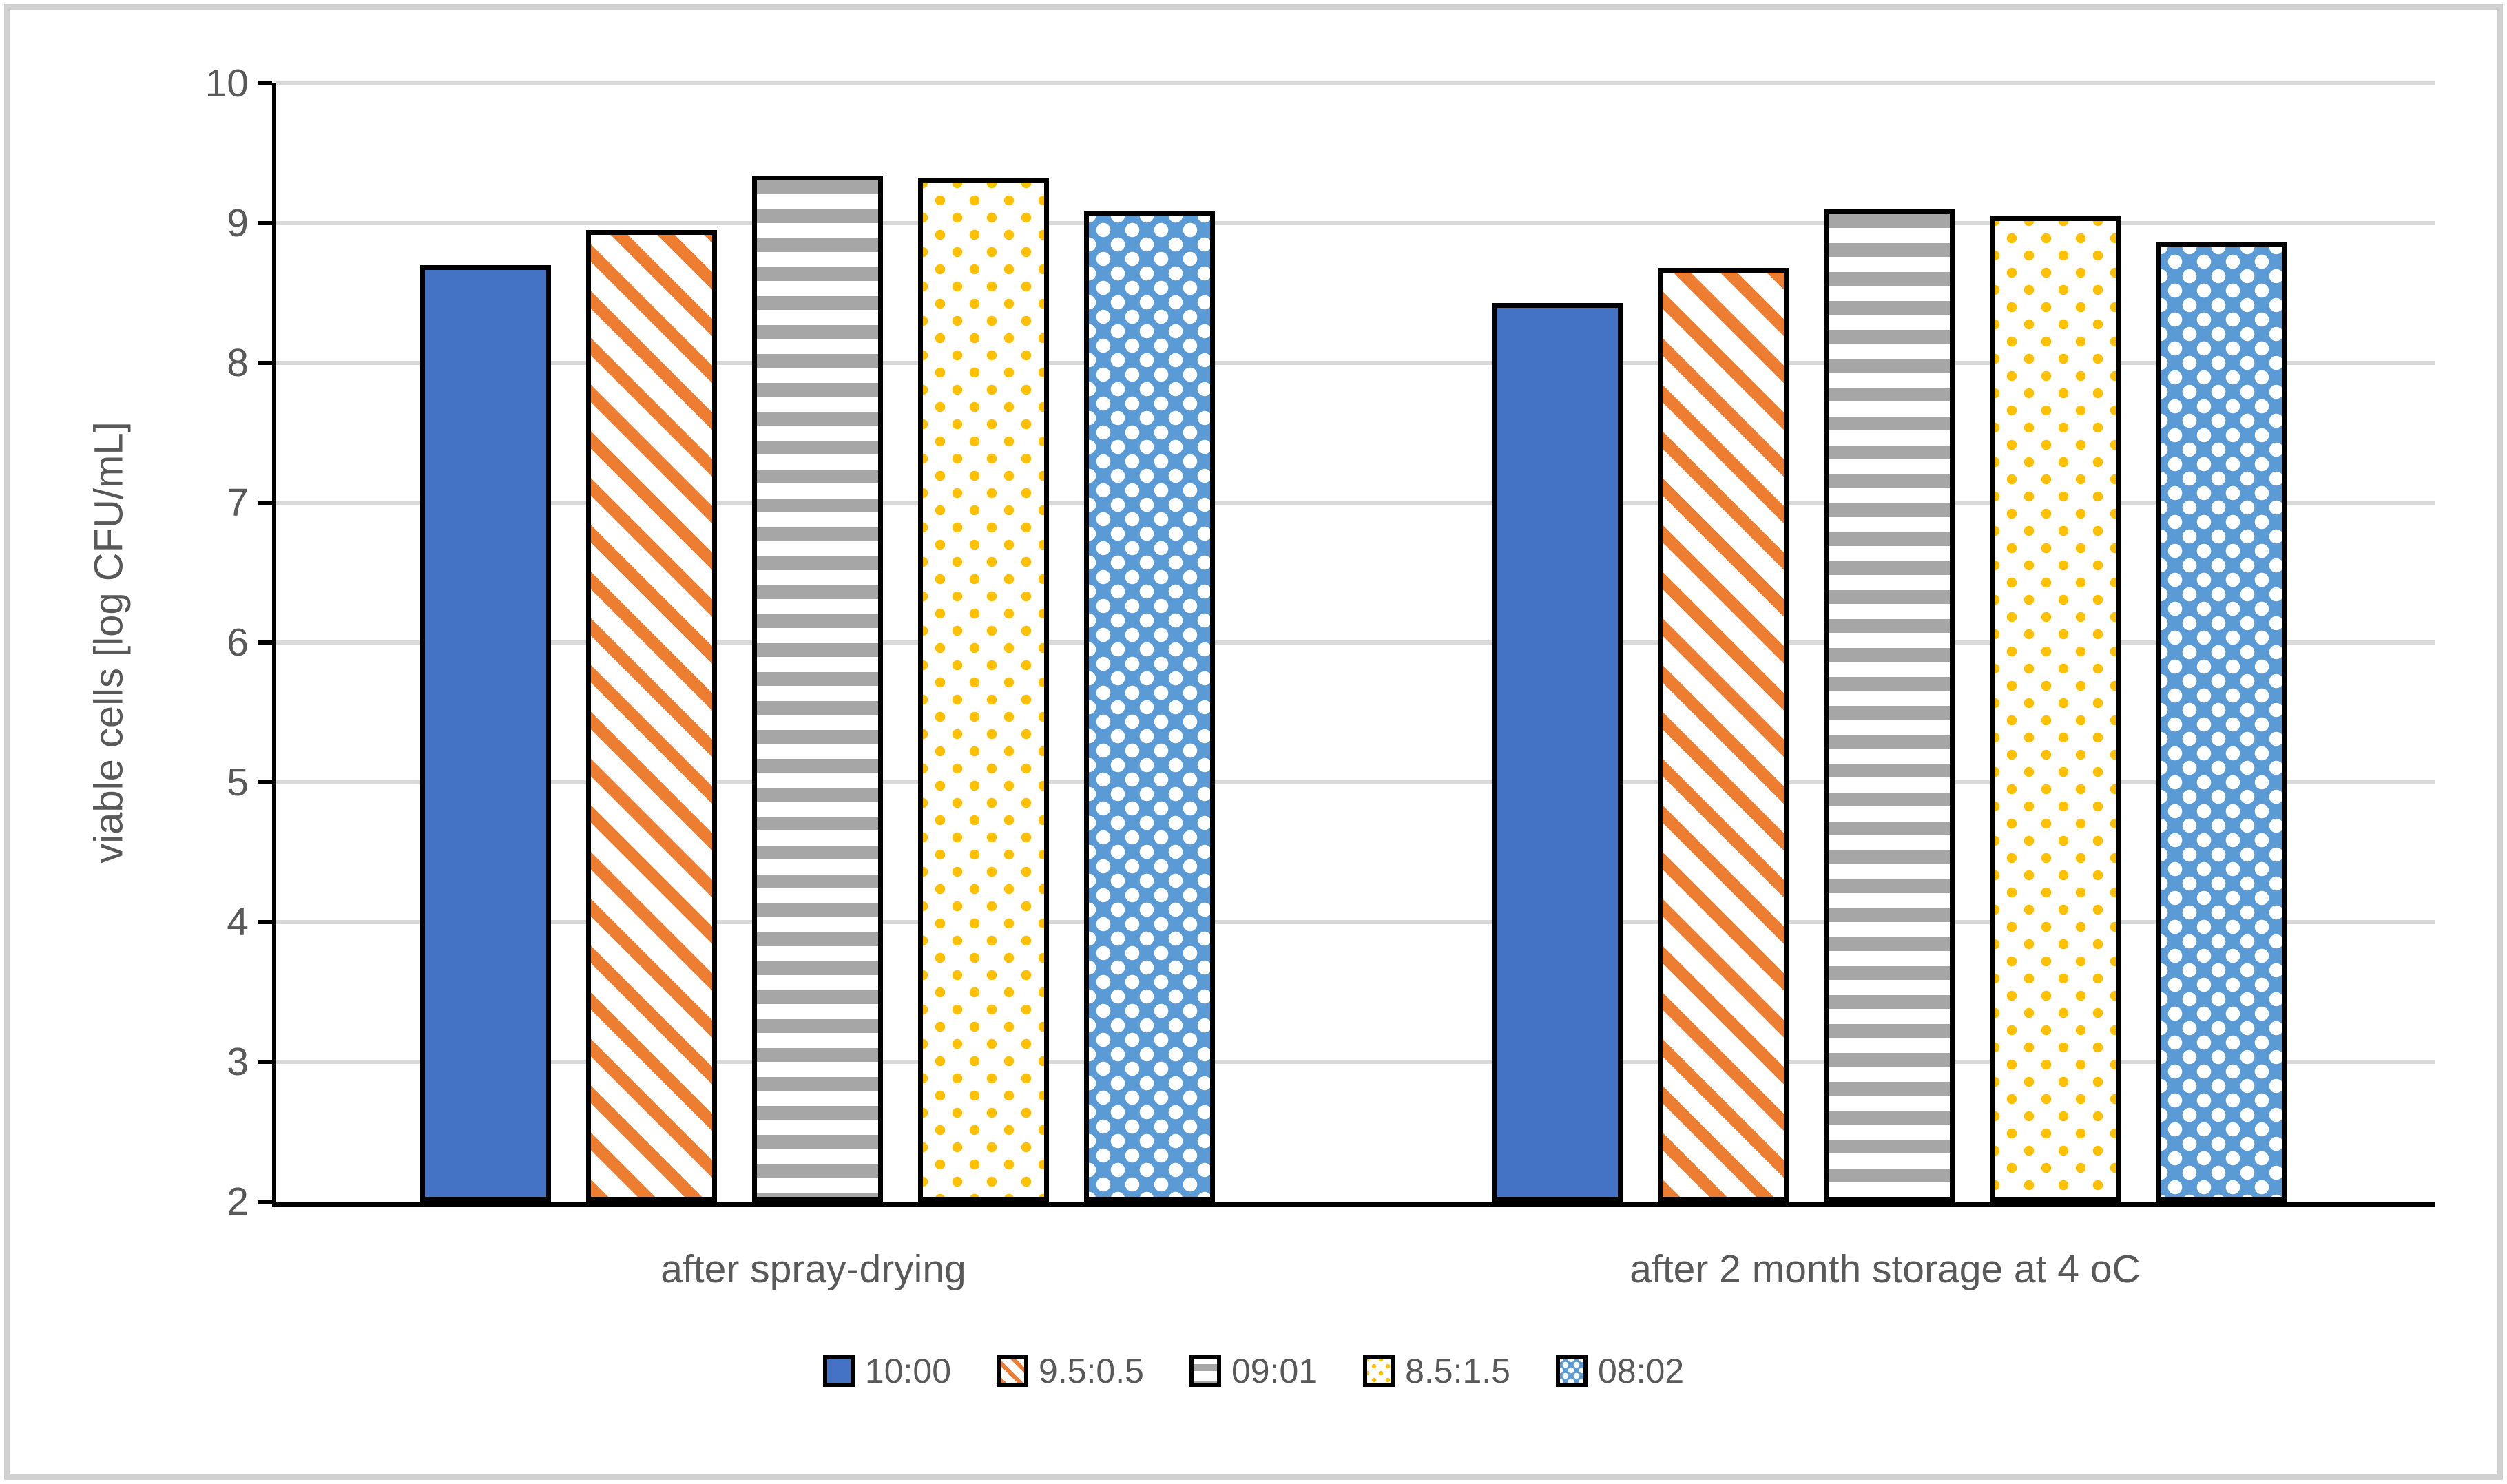  Describe the element at coordinates (485, 733) in the screenshot. I see `bar-10-00-group1` at that location.